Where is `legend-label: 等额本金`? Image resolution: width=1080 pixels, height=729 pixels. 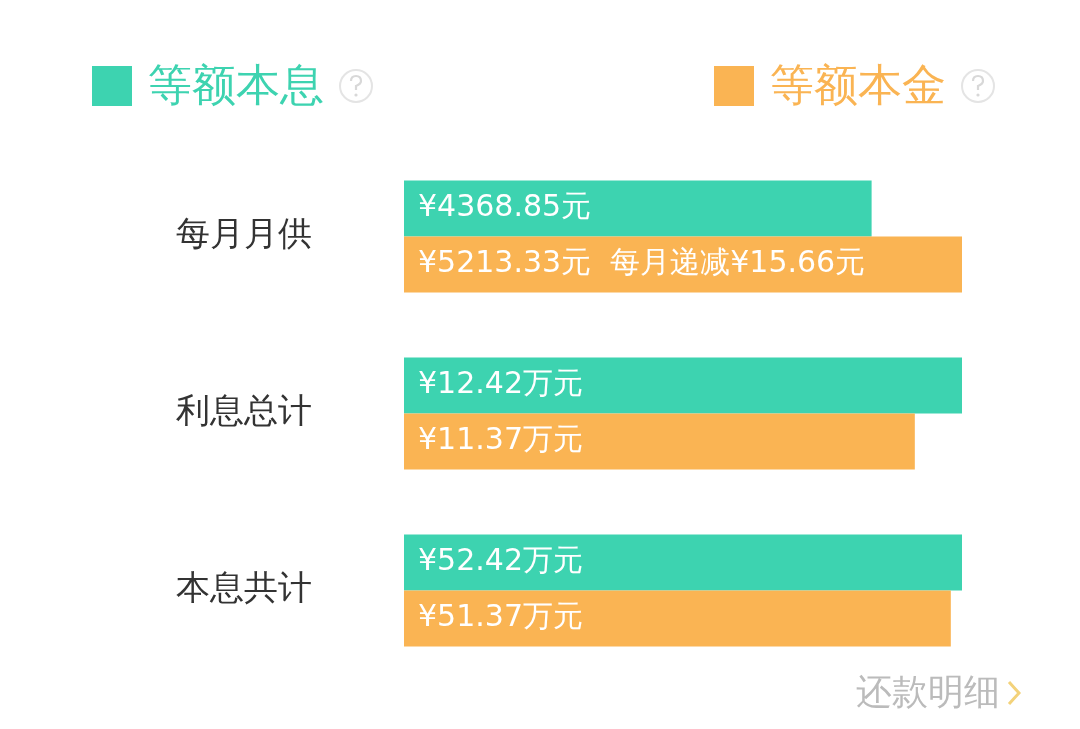 legend-label: 等额本金 is located at coordinates (858, 85).